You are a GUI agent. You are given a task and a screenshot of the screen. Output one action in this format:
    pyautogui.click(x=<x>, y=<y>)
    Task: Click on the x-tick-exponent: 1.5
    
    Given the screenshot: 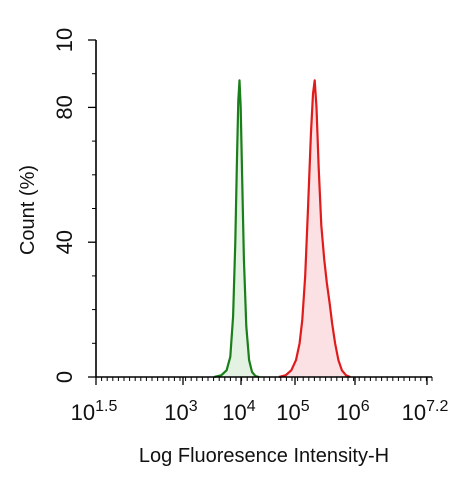 What is the action you would take?
    pyautogui.click(x=106, y=406)
    